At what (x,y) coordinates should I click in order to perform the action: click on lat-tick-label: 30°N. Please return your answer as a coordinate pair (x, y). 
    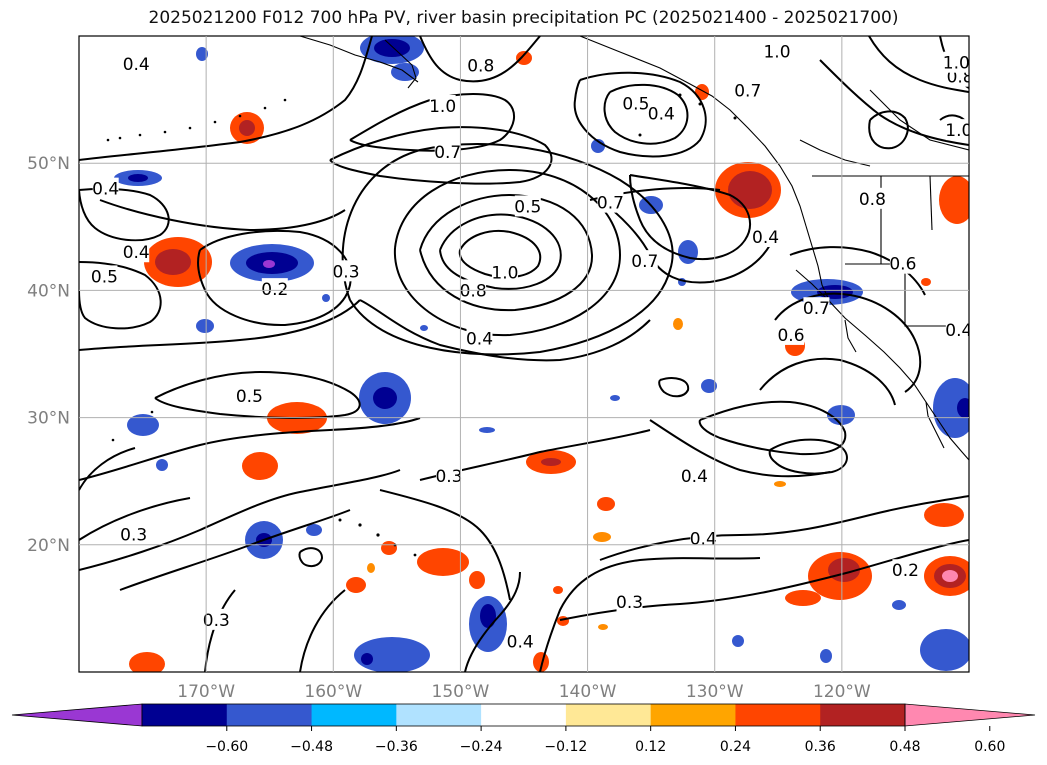
    Looking at the image, I should click on (48, 419).